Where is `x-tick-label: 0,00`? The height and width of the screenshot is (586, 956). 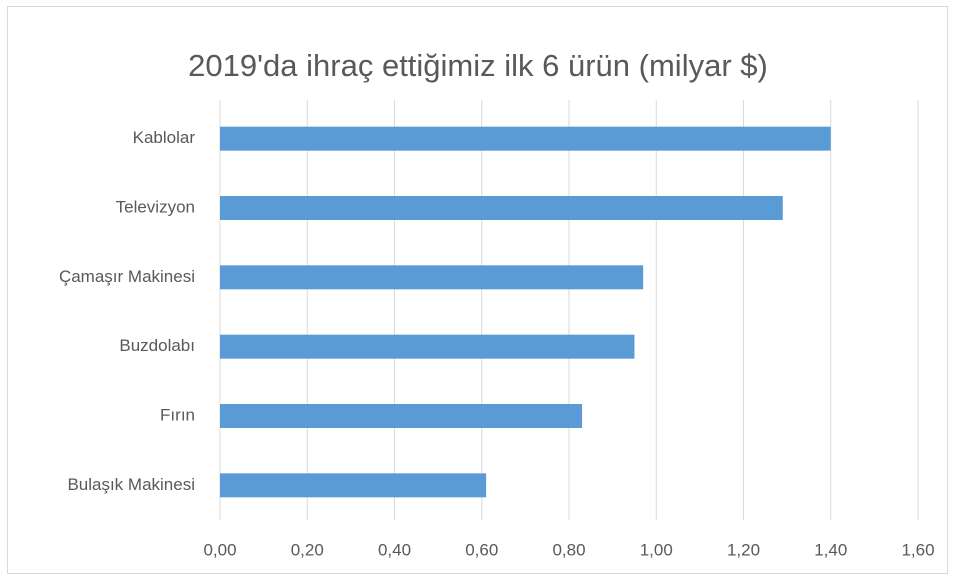
x-tick-label: 0,00 is located at coordinates (219, 549).